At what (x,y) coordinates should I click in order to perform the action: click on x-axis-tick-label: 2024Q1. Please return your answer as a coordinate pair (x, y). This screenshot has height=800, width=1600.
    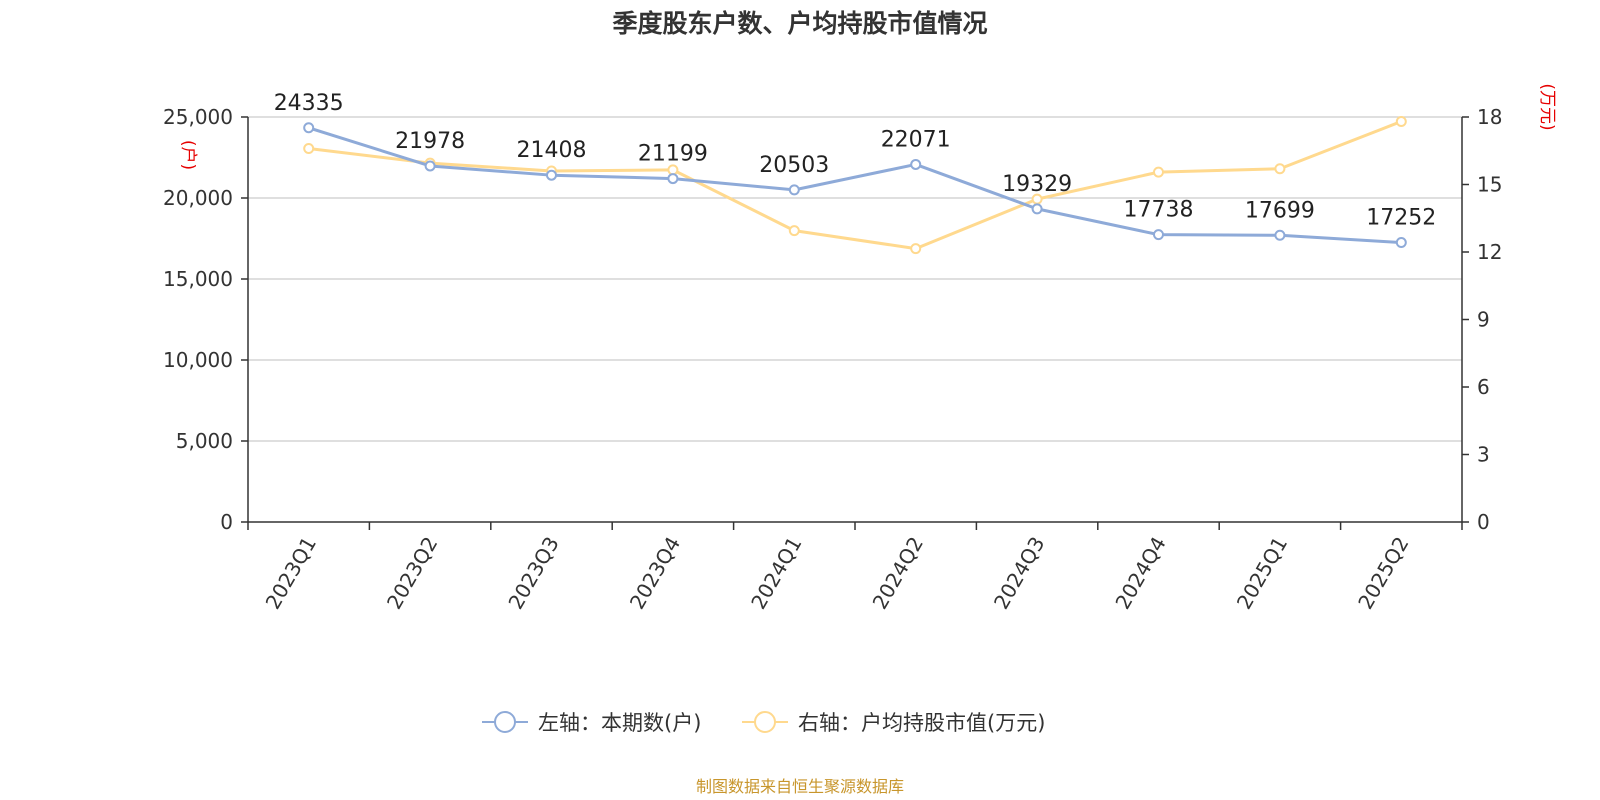
    Looking at the image, I should click on (776, 573).